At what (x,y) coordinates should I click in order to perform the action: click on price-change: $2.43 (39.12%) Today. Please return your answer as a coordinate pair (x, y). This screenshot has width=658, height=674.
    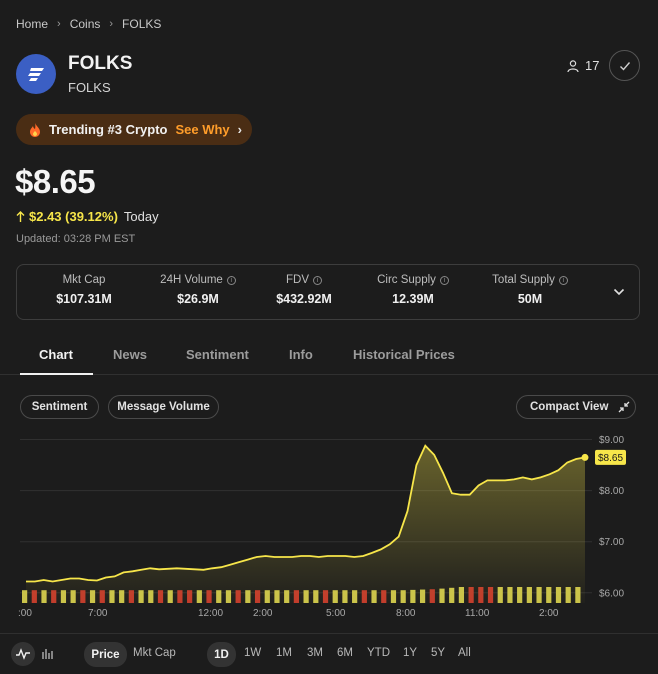
    Looking at the image, I should click on (87, 216).